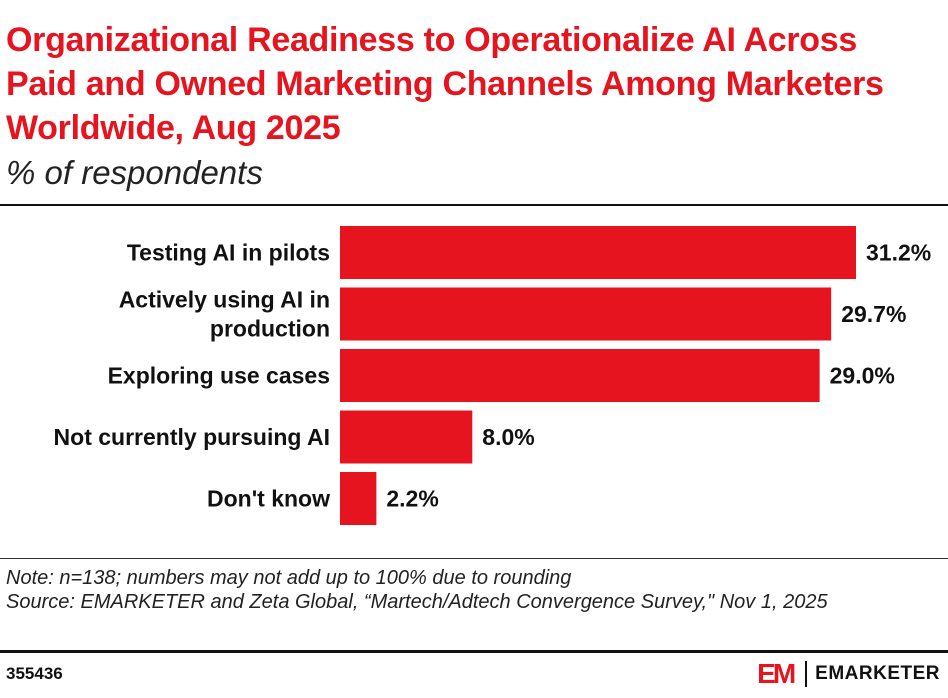 This screenshot has height=698, width=948. What do you see at coordinates (34, 673) in the screenshot?
I see `chart-id: 355436` at bounding box center [34, 673].